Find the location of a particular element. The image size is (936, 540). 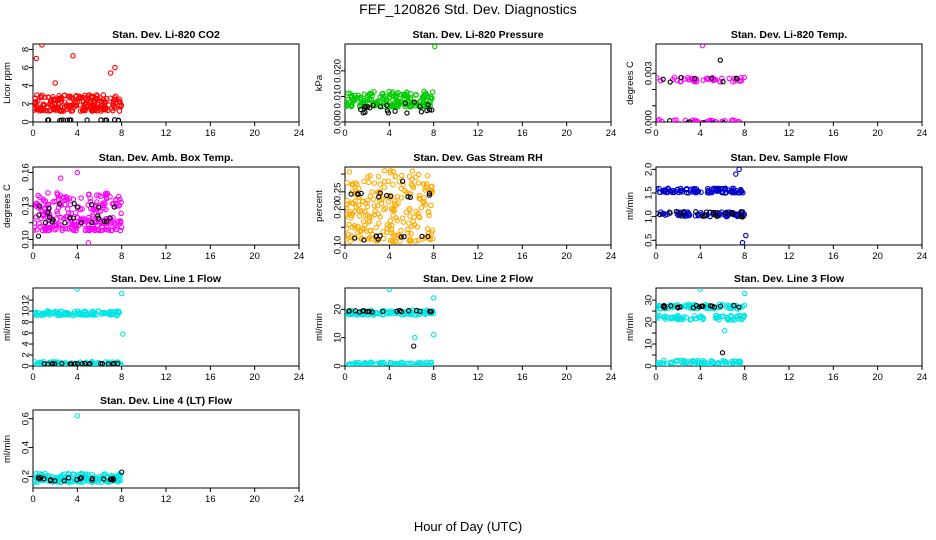

y-tick-label: 0.13 is located at coordinates (26, 206).